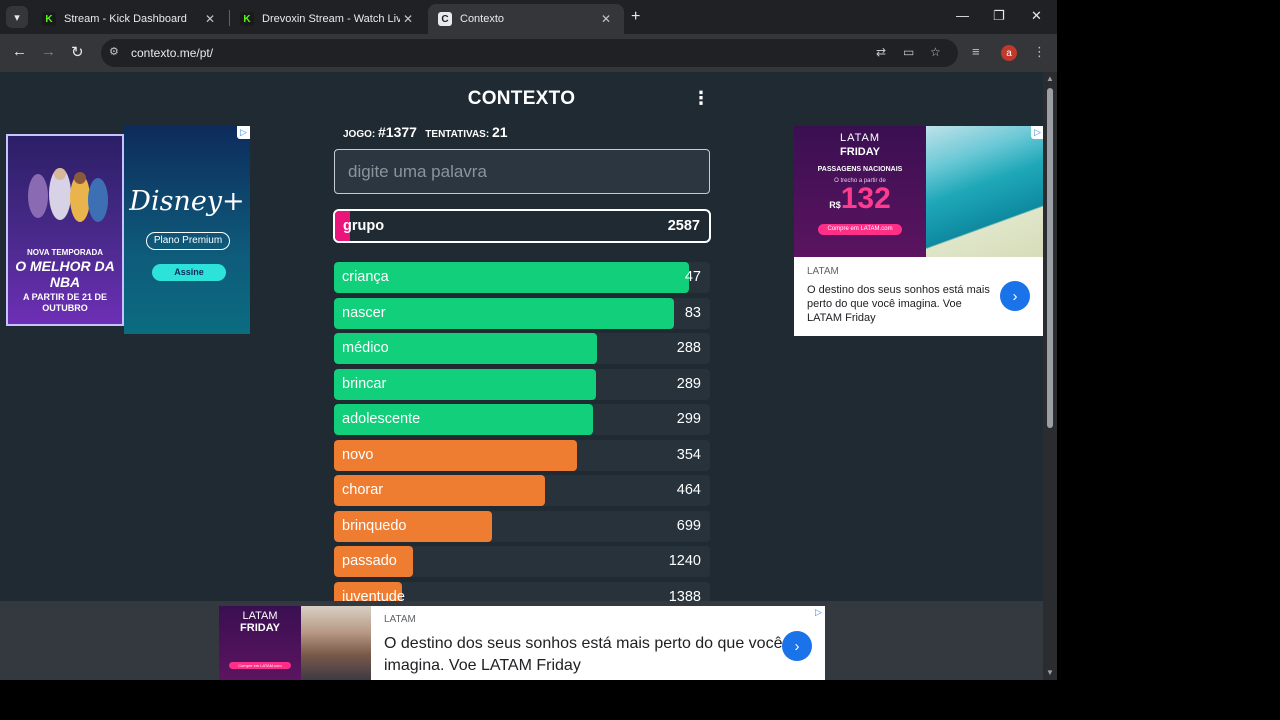  Describe the element at coordinates (499, 132) in the screenshot. I see `attempts-count: 21` at that location.